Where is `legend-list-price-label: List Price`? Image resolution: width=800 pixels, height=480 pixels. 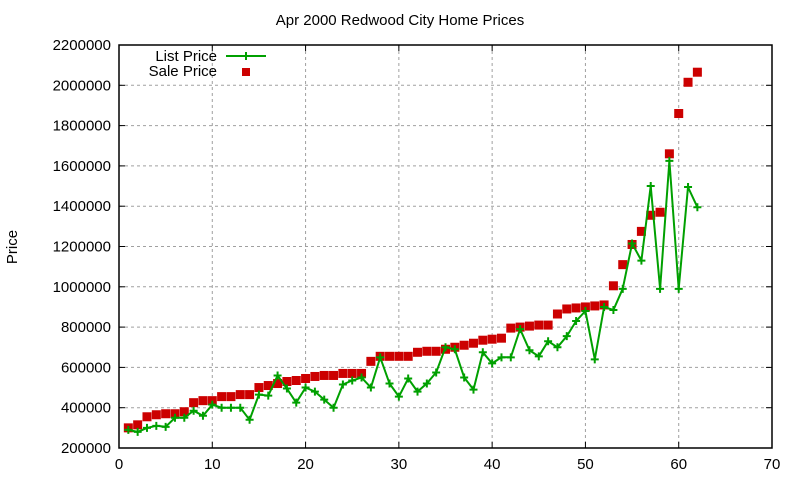 legend-list-price-label: List Price is located at coordinates (186, 56).